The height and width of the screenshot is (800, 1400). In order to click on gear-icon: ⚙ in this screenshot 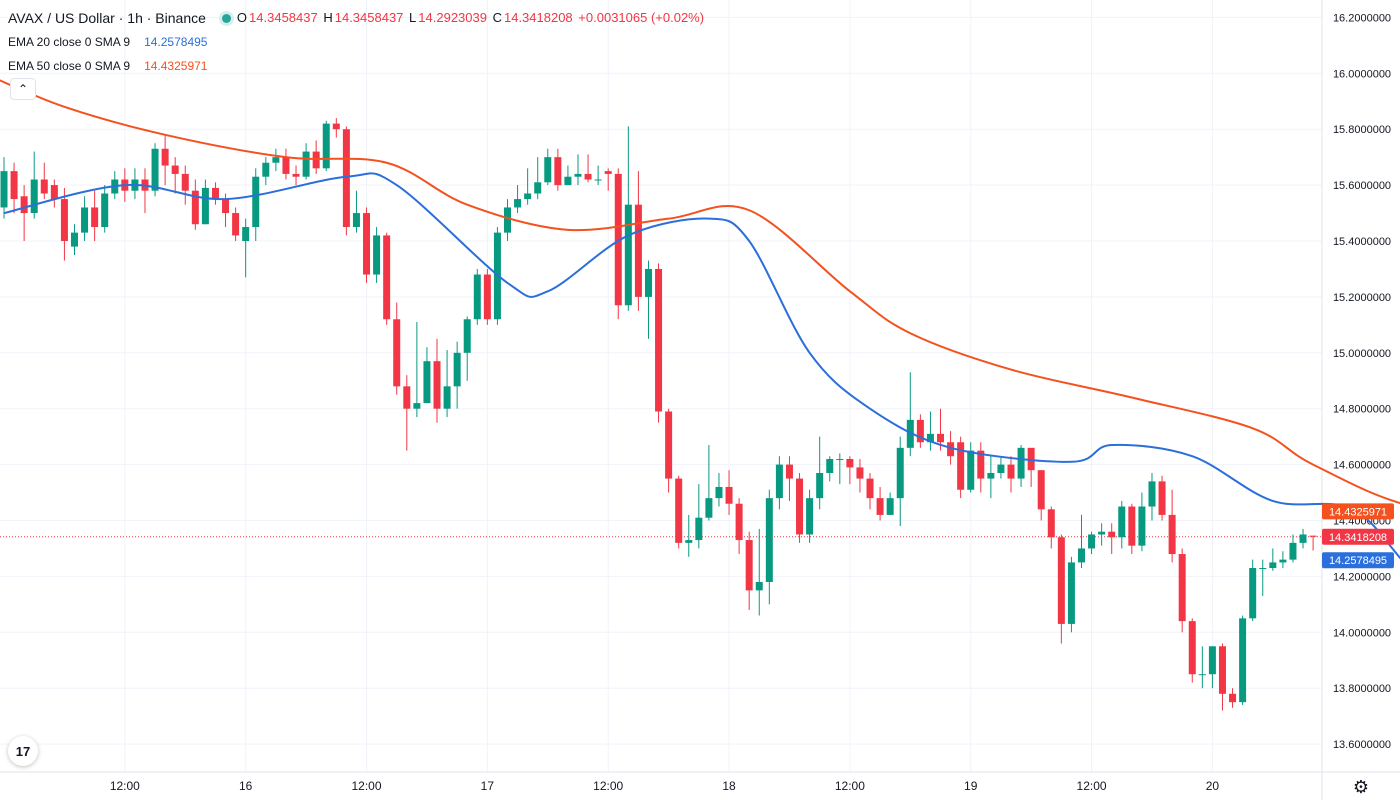, I will do `click(1361, 787)`.